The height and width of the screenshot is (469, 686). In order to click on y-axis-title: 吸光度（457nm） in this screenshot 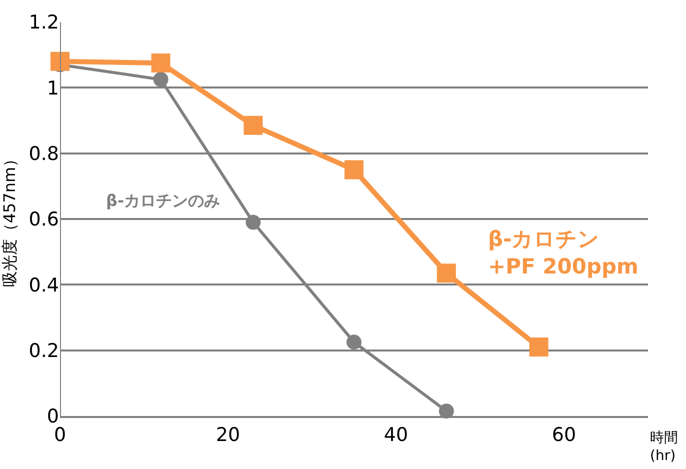, I will do `click(9, 219)`.